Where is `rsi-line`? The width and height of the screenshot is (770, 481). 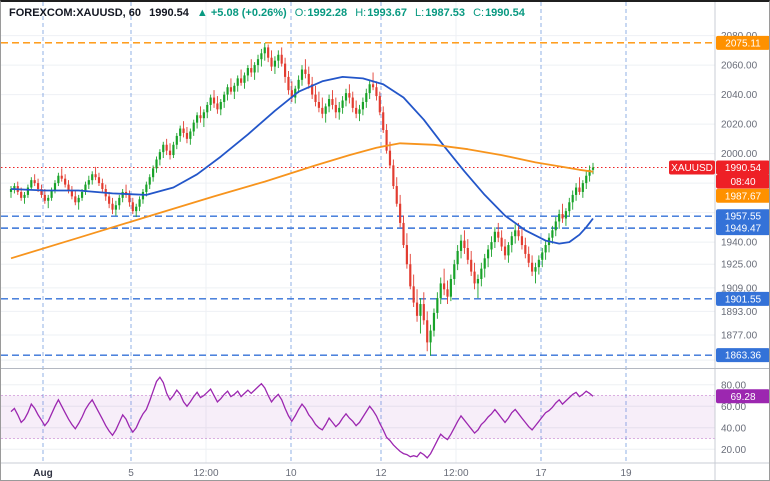
rsi-line is located at coordinates (302, 417).